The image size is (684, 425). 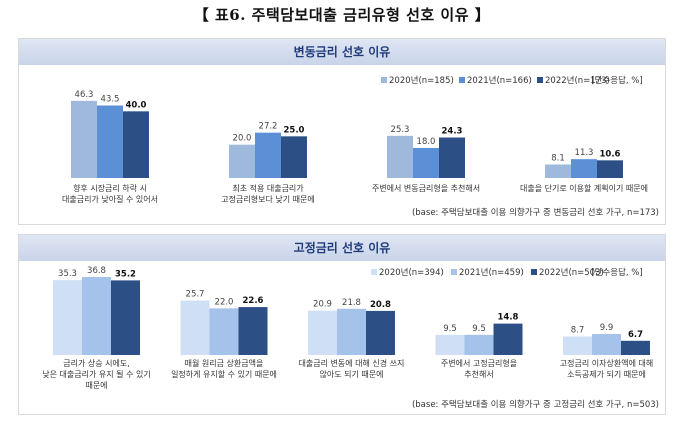 I want to click on data-label: 27.2, so click(x=268, y=127).